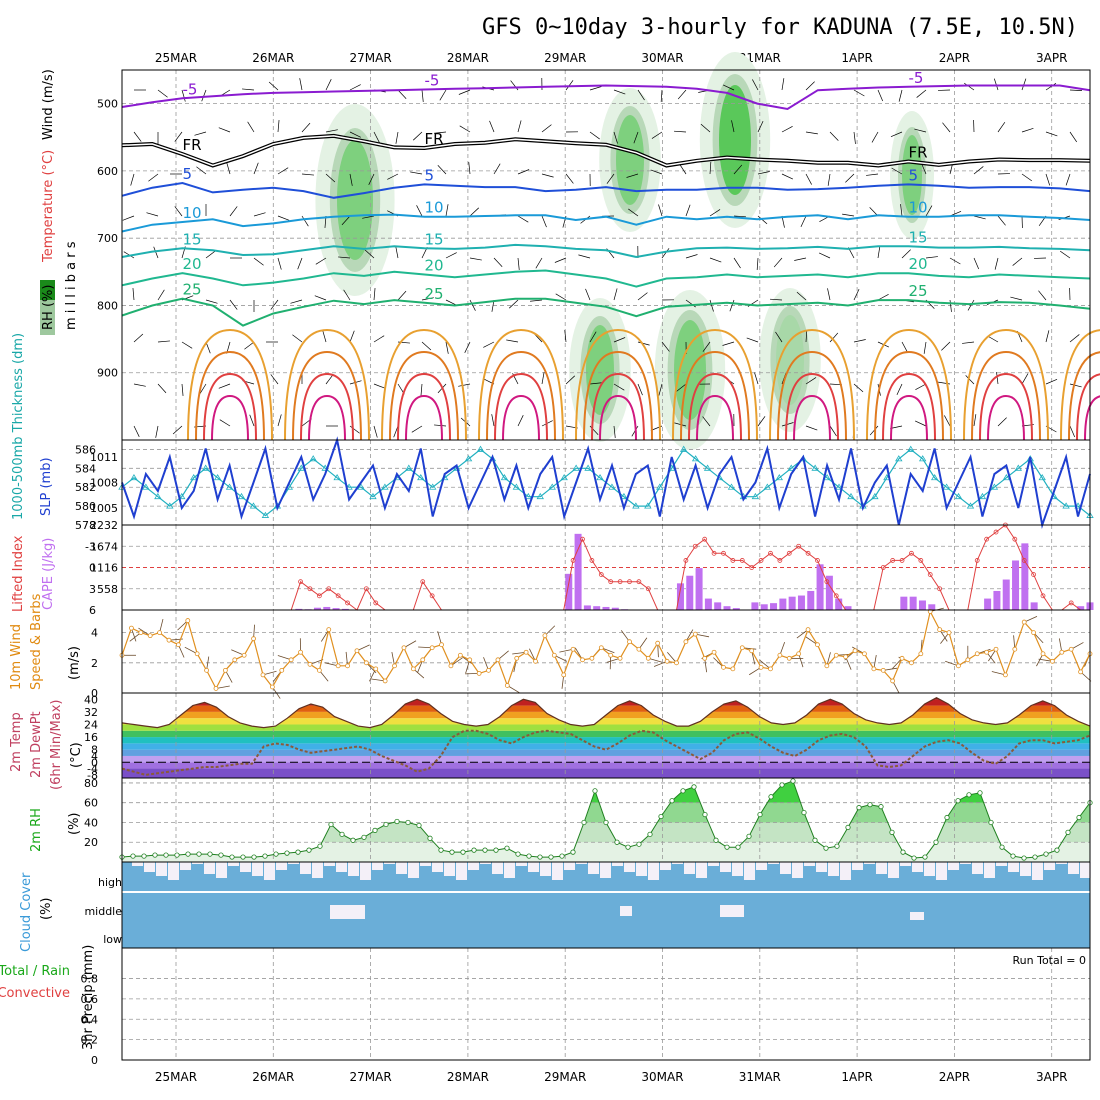  Describe the element at coordinates (662, 58) in the screenshot. I see `top-date-label: 30MAR` at that location.